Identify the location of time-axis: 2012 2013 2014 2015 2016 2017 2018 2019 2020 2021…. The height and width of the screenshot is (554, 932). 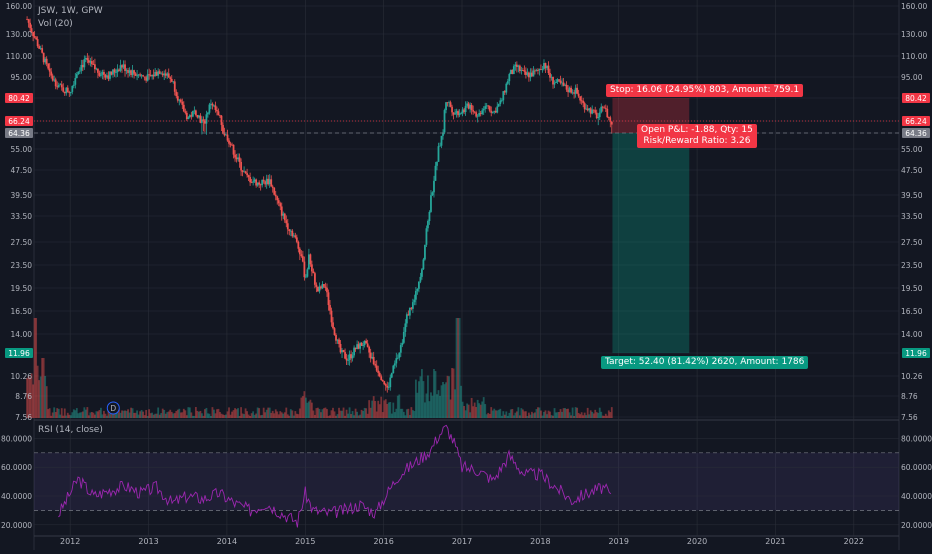
(462, 541).